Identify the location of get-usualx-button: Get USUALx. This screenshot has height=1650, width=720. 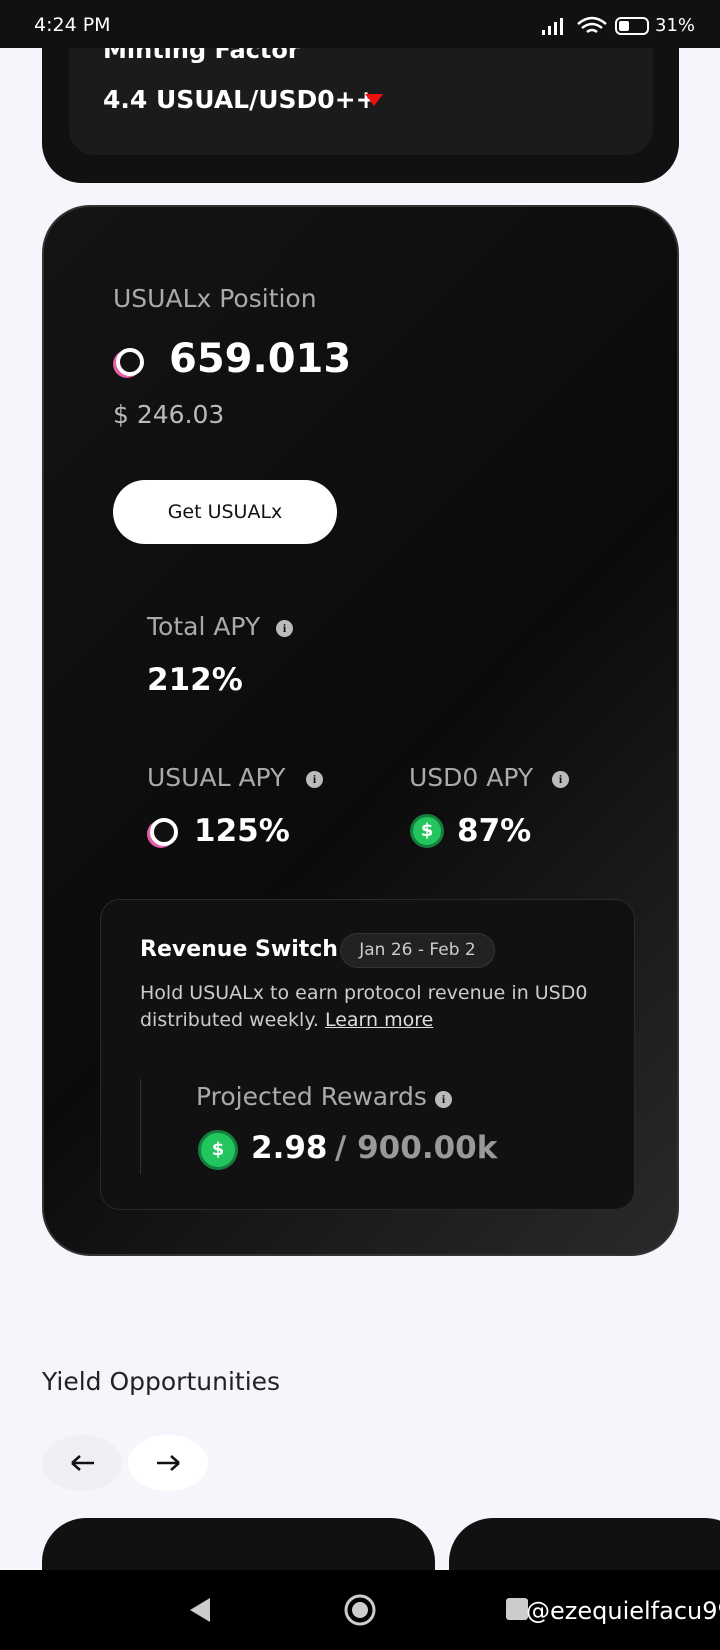
(225, 512).